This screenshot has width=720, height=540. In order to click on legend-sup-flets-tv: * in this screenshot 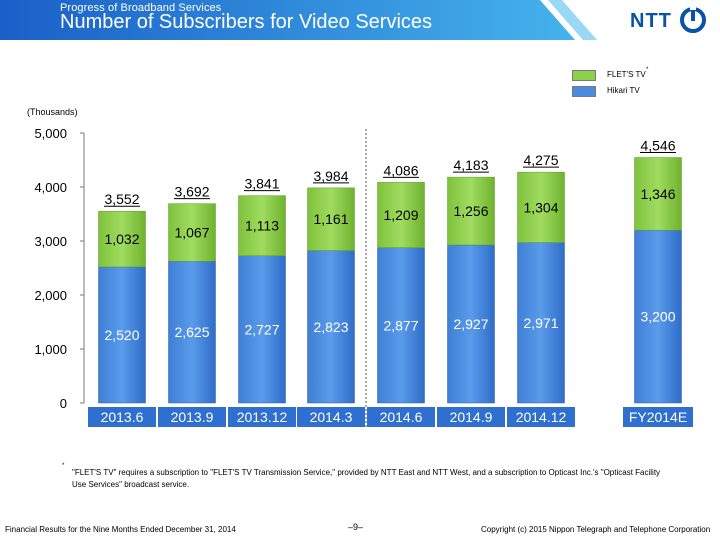, I will do `click(647, 70)`.